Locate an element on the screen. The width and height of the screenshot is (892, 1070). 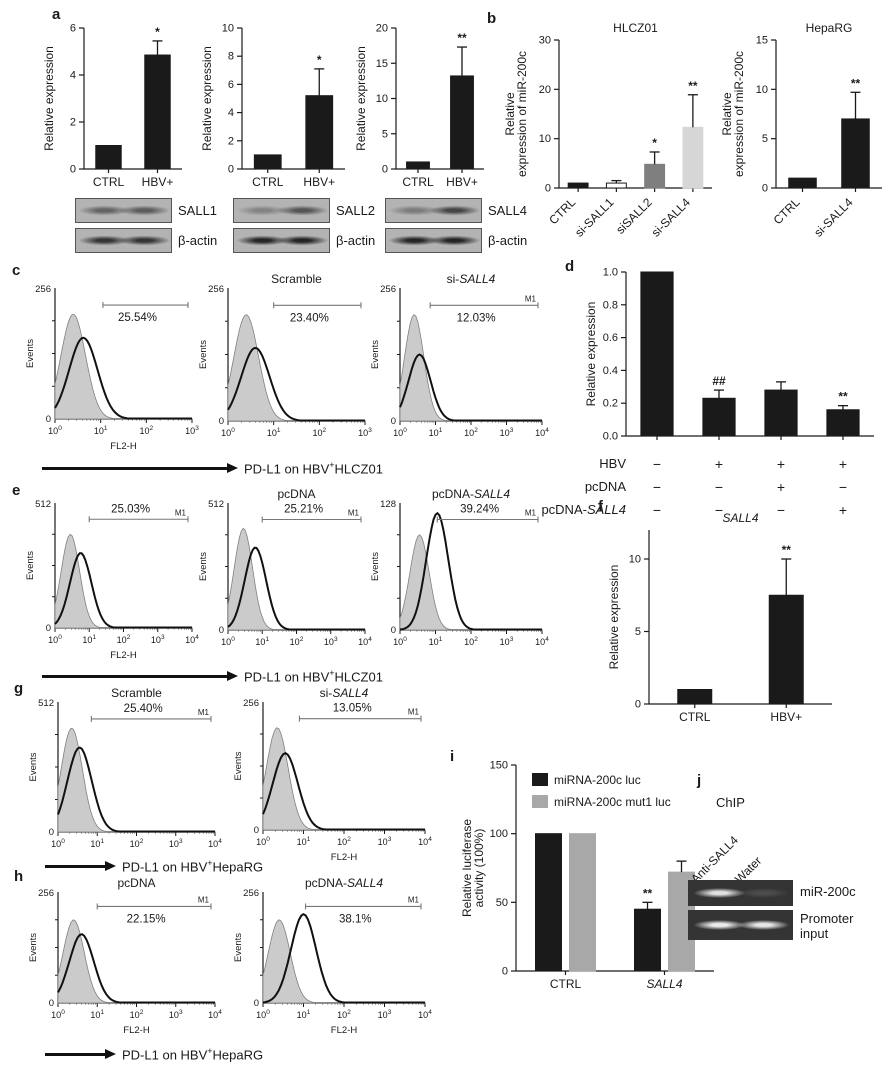
svg-text: SALL4 is located at coordinates (740, 518).